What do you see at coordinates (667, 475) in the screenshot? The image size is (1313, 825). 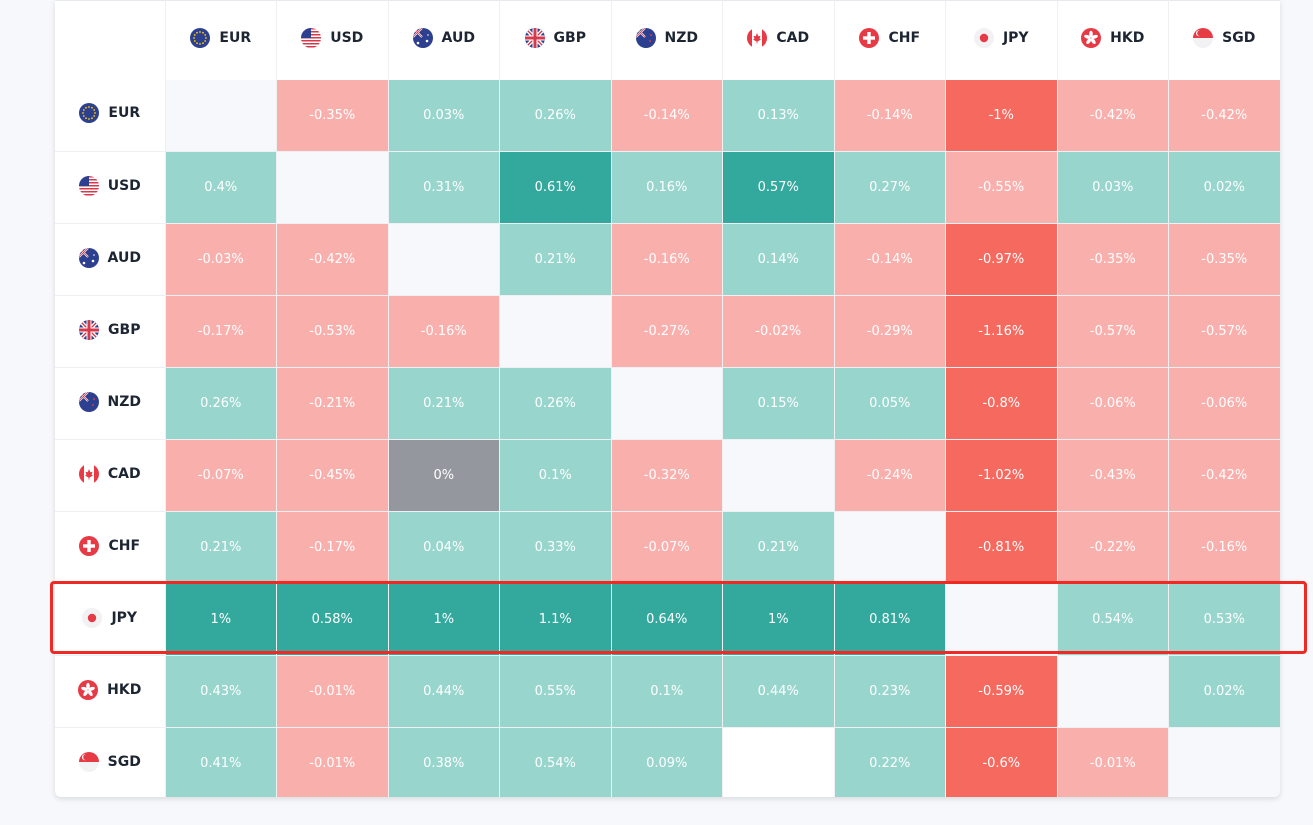 I see `heatmap-cell: -0.32%` at bounding box center [667, 475].